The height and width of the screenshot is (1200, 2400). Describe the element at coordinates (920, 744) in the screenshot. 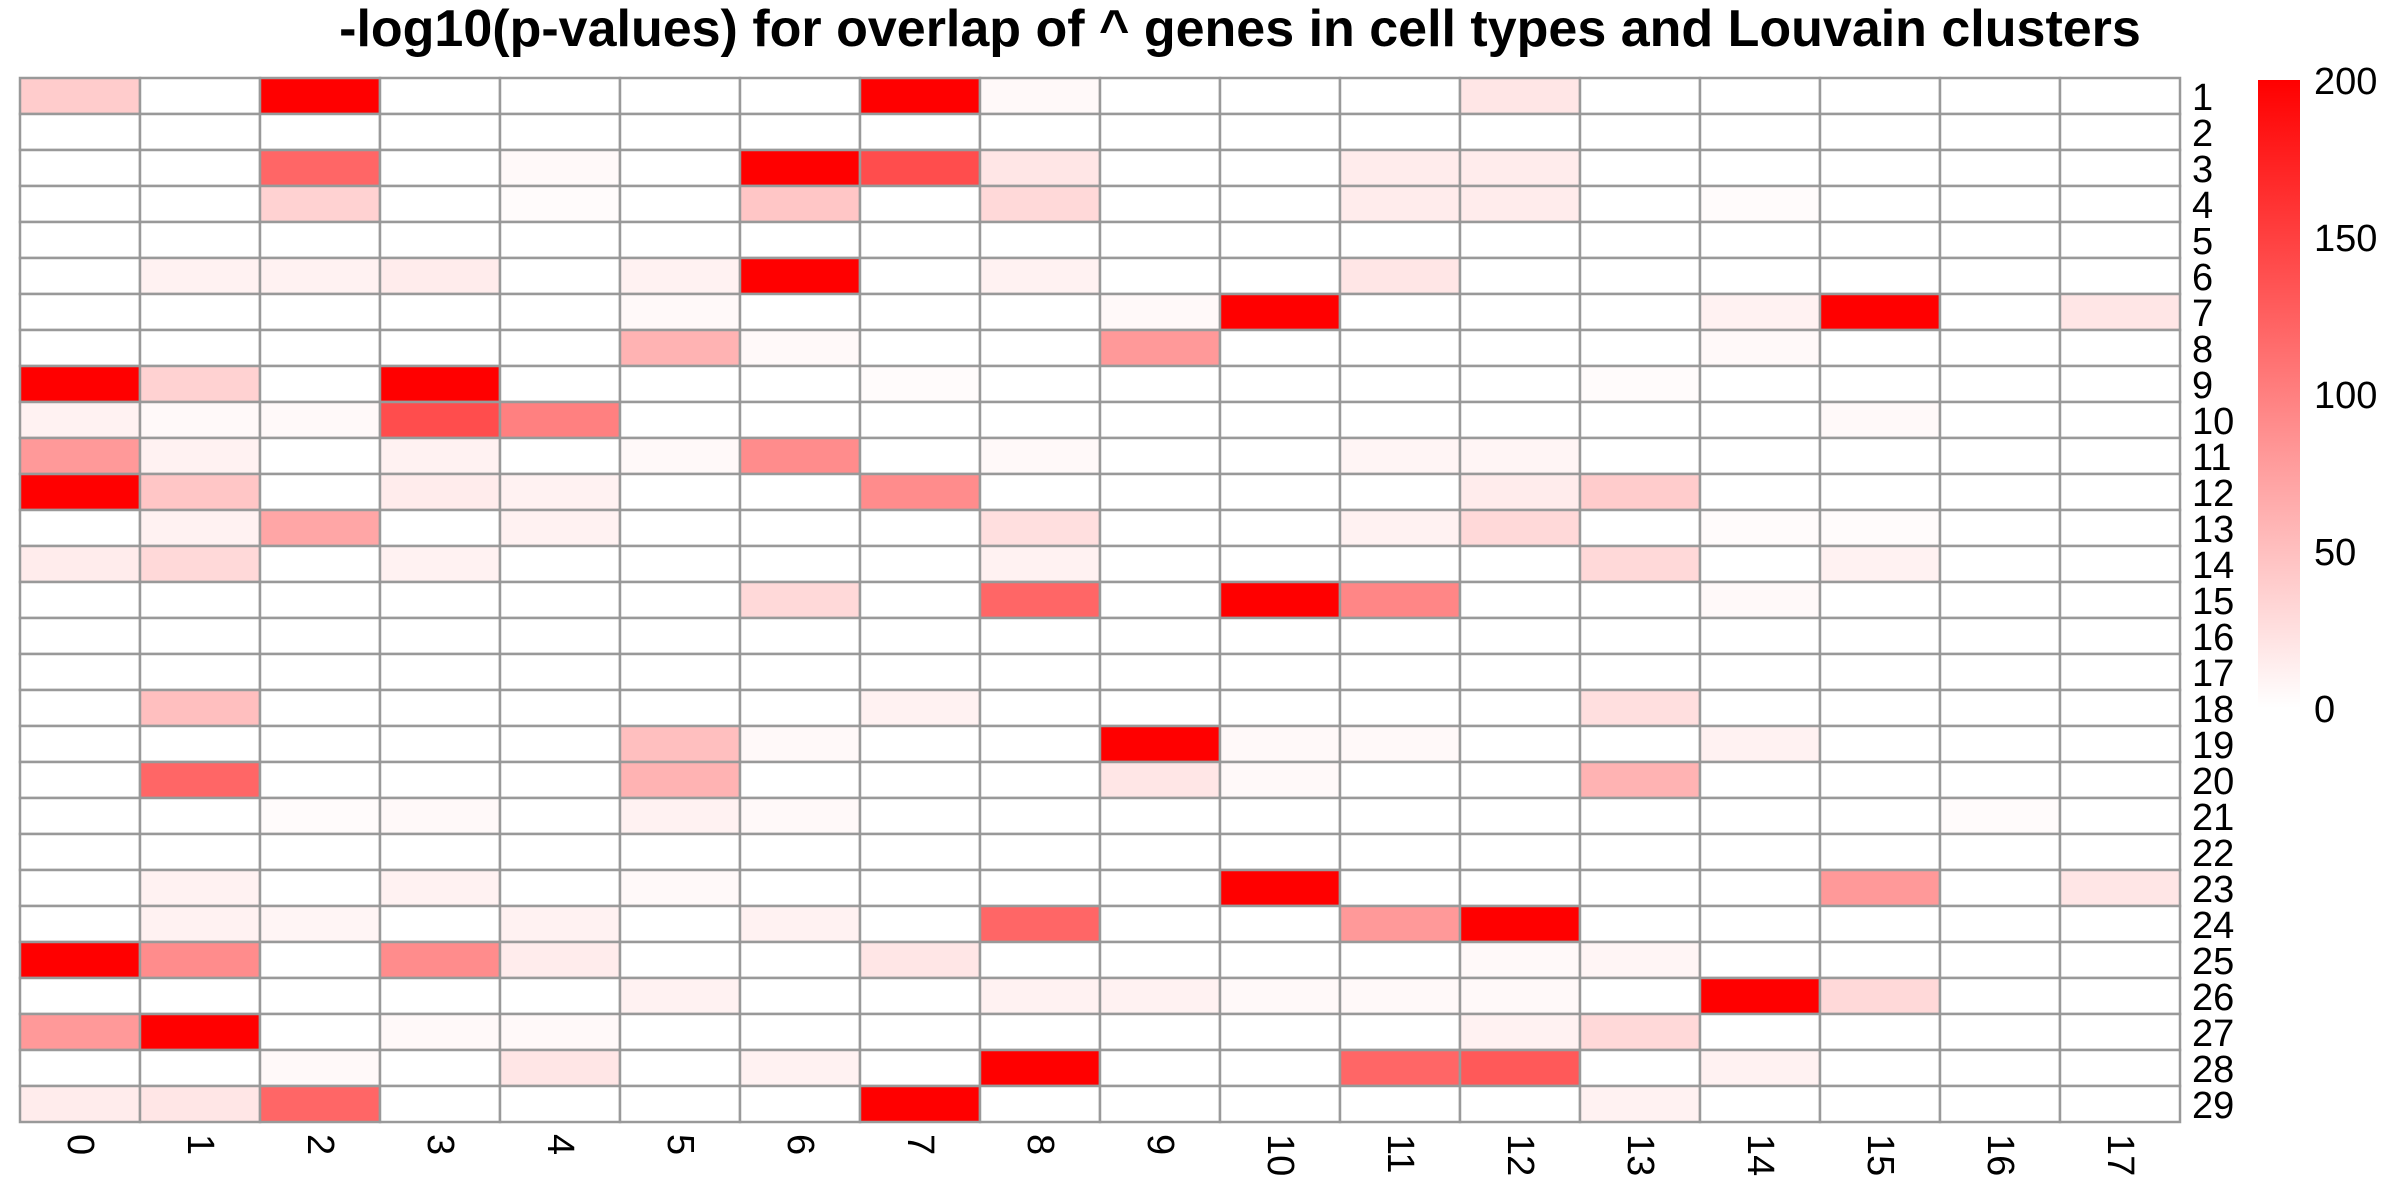

I see `heatmap-cell-r19-c7` at that location.